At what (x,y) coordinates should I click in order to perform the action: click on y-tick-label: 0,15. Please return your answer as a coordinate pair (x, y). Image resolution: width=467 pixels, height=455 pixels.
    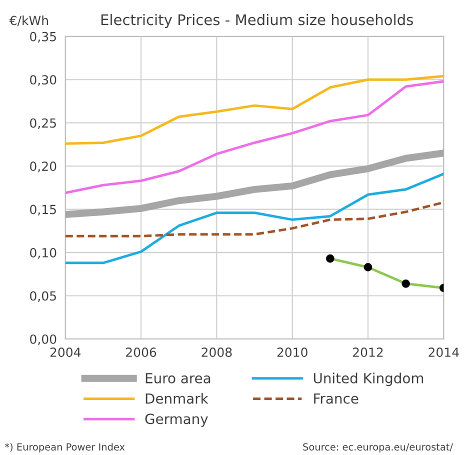
    Looking at the image, I should click on (43, 210).